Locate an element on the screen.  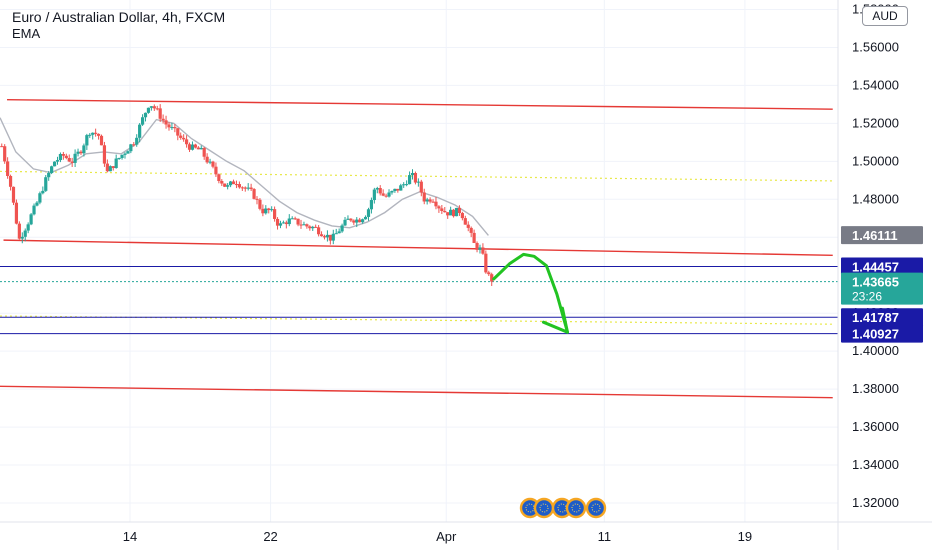
price-label-text: 1.41787 is located at coordinates (875, 317).